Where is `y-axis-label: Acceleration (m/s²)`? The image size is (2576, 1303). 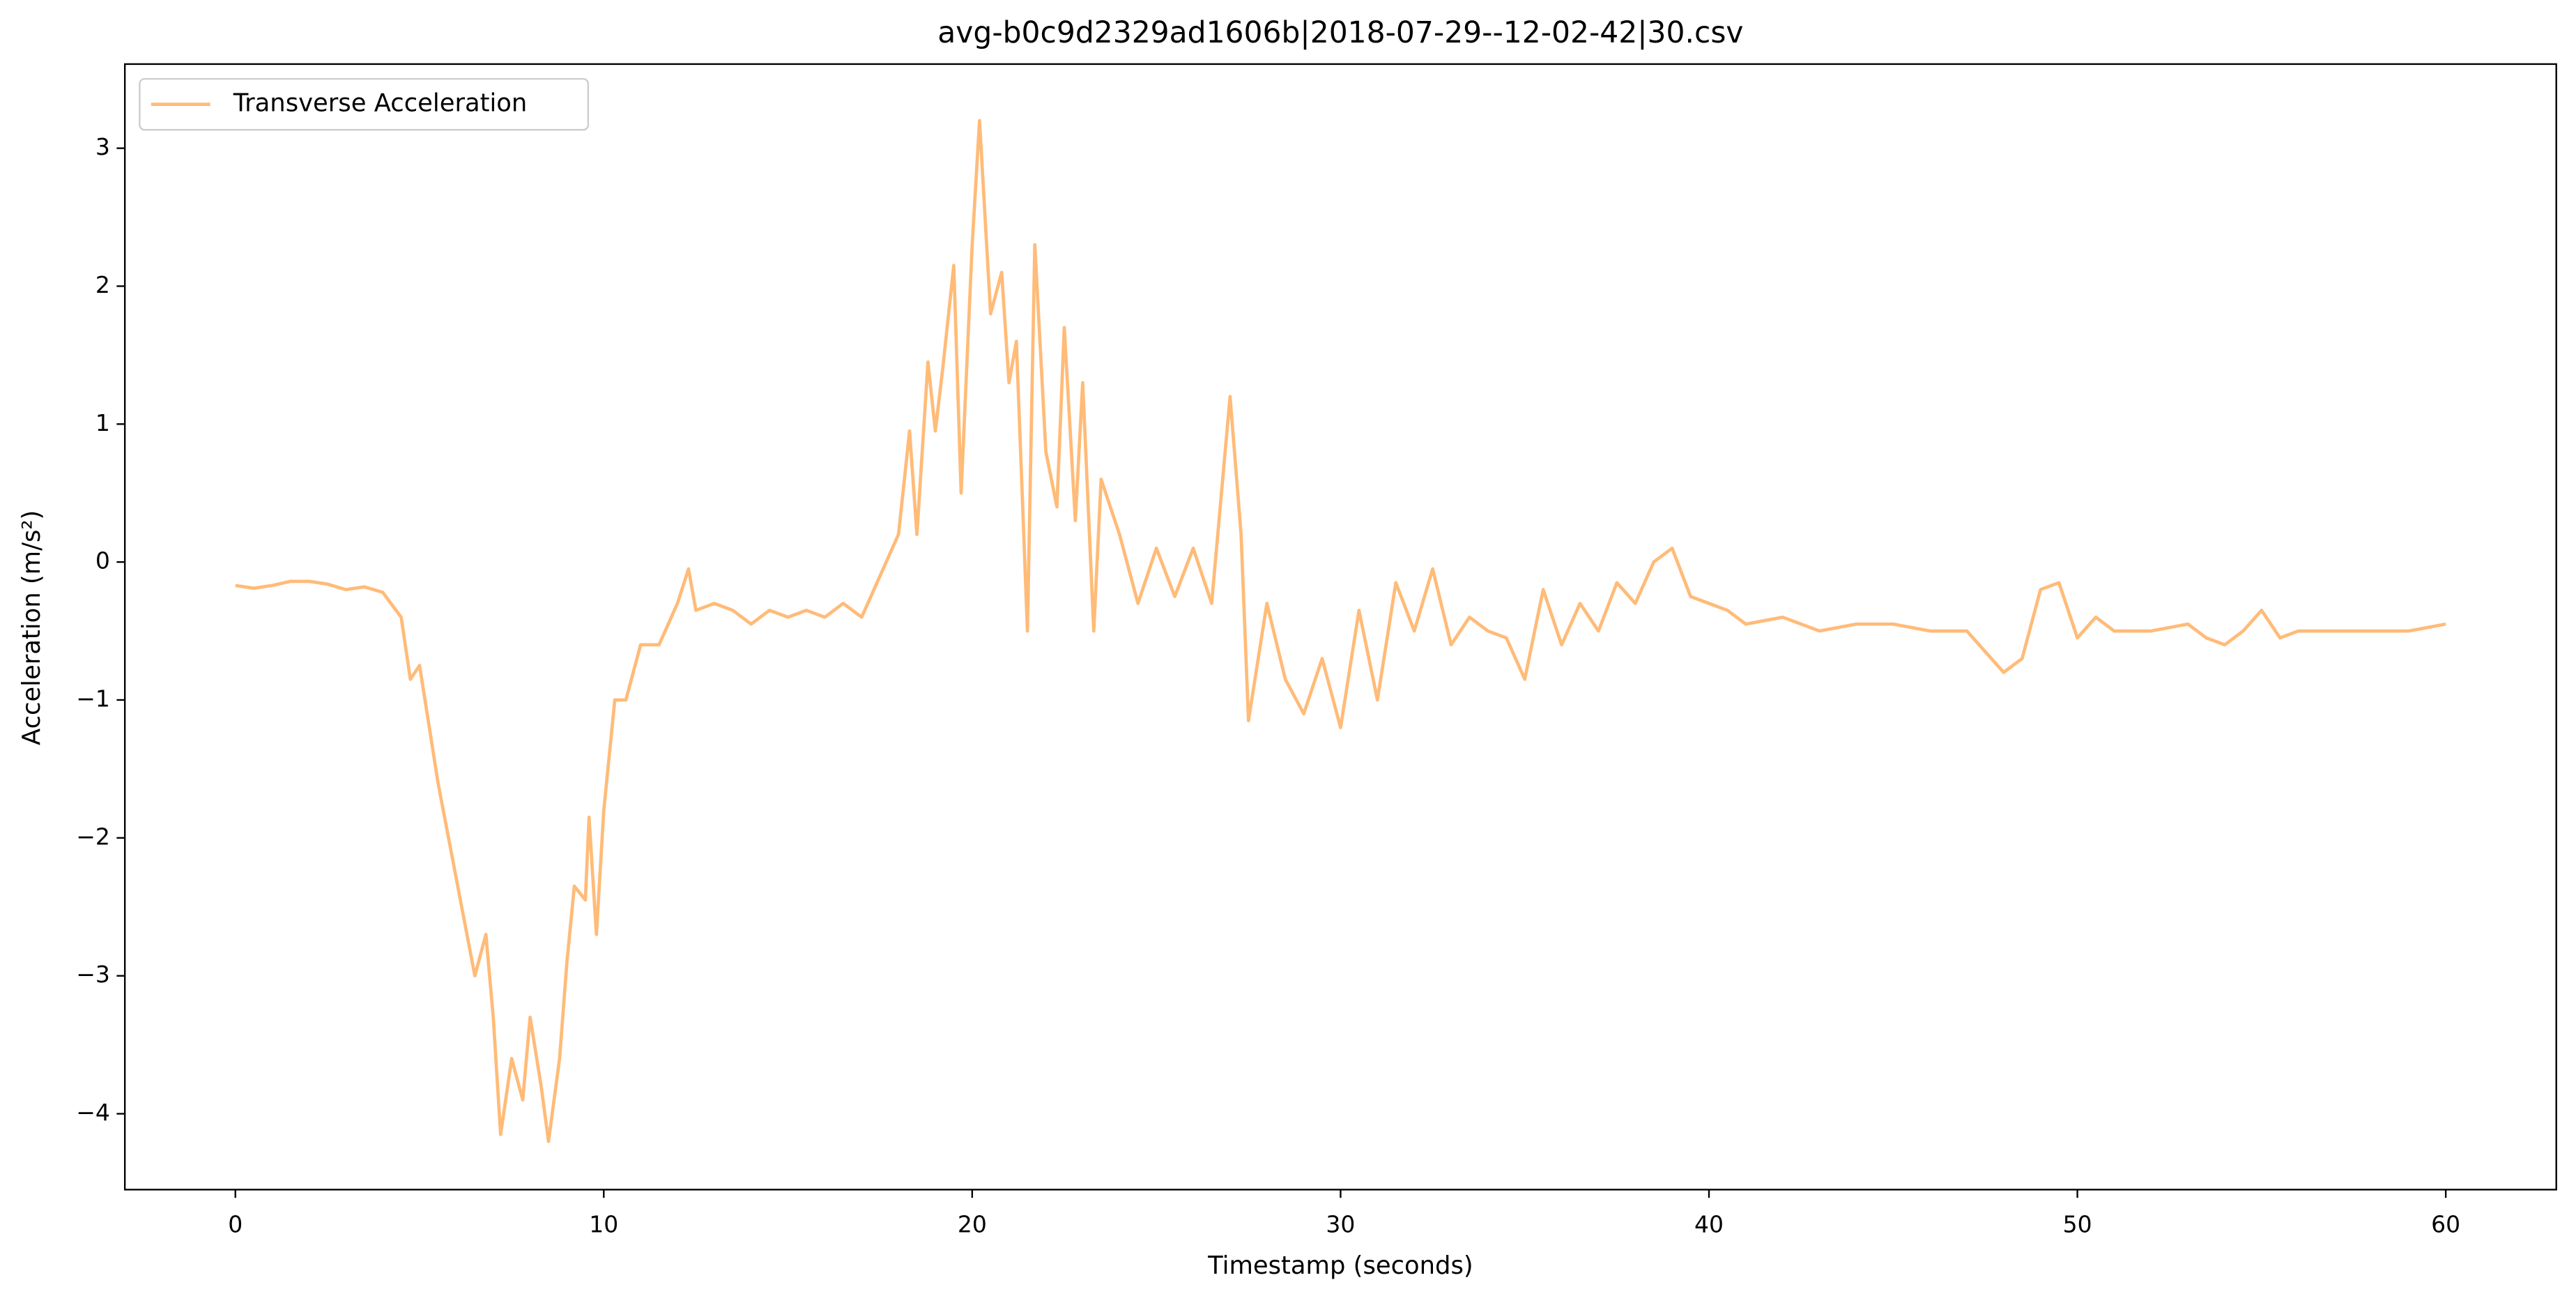 y-axis-label: Acceleration (m/s²) is located at coordinates (31, 627).